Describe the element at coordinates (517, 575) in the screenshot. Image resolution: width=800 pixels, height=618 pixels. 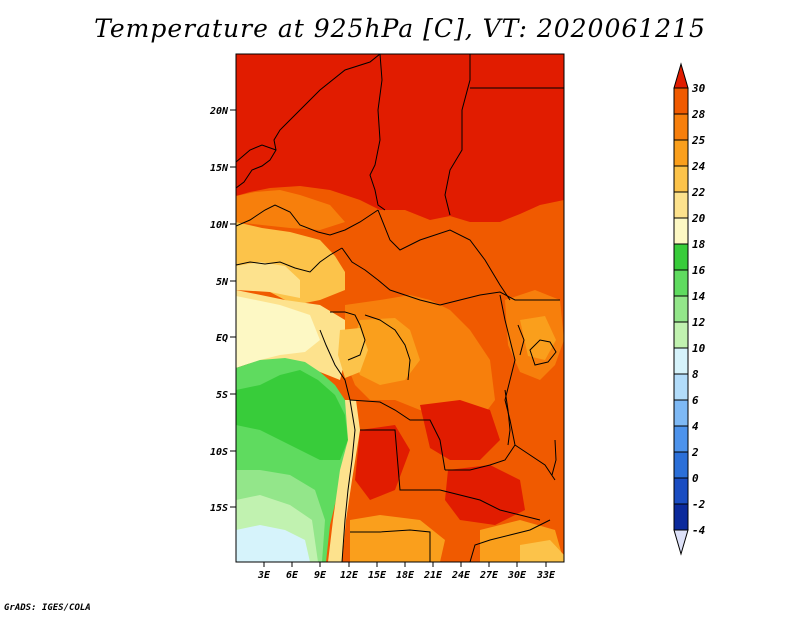
I see `lon-label: 30E` at that location.